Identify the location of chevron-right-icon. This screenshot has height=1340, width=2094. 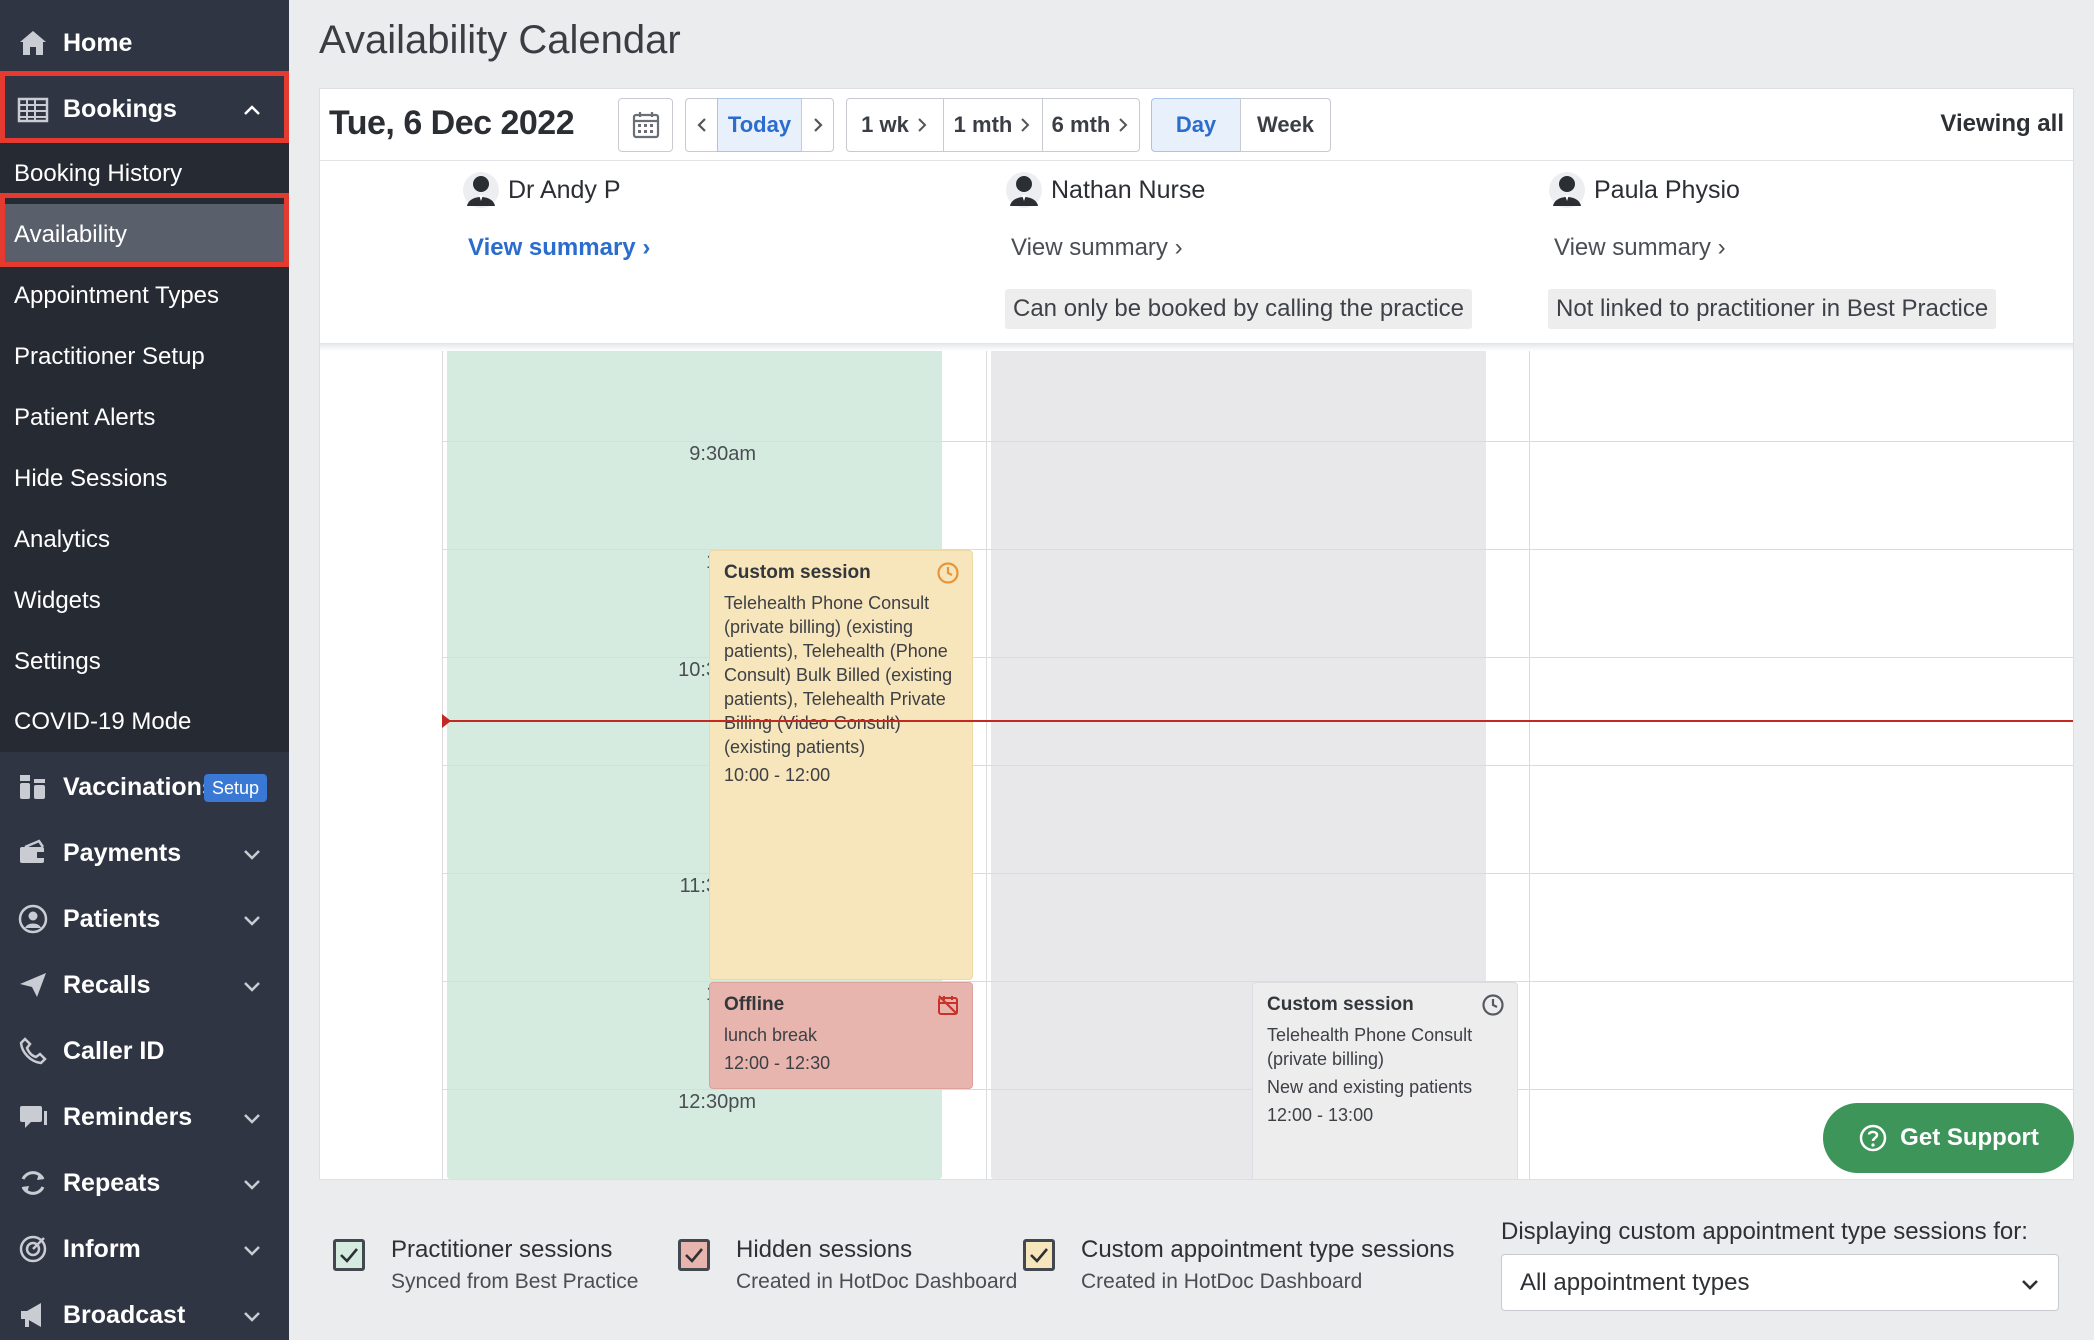
(818, 125).